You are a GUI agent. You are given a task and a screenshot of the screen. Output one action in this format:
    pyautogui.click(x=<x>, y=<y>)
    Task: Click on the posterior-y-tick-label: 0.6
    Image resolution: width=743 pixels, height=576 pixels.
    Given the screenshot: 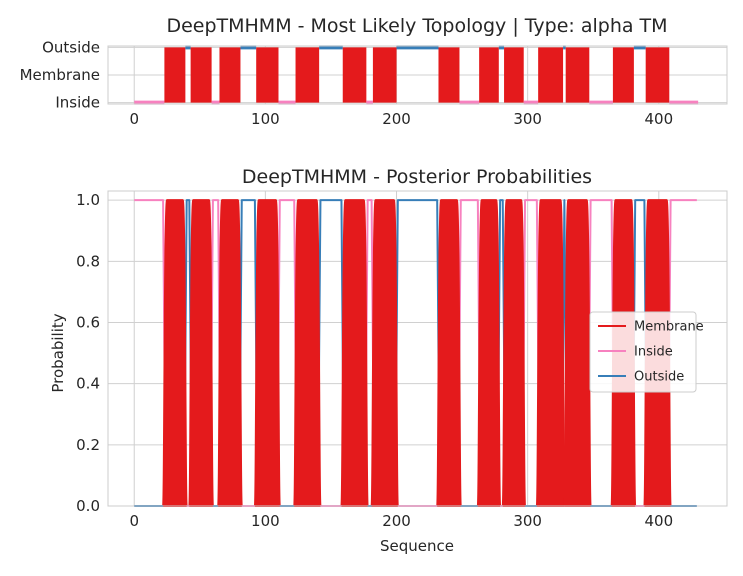 What is the action you would take?
    pyautogui.click(x=88, y=323)
    